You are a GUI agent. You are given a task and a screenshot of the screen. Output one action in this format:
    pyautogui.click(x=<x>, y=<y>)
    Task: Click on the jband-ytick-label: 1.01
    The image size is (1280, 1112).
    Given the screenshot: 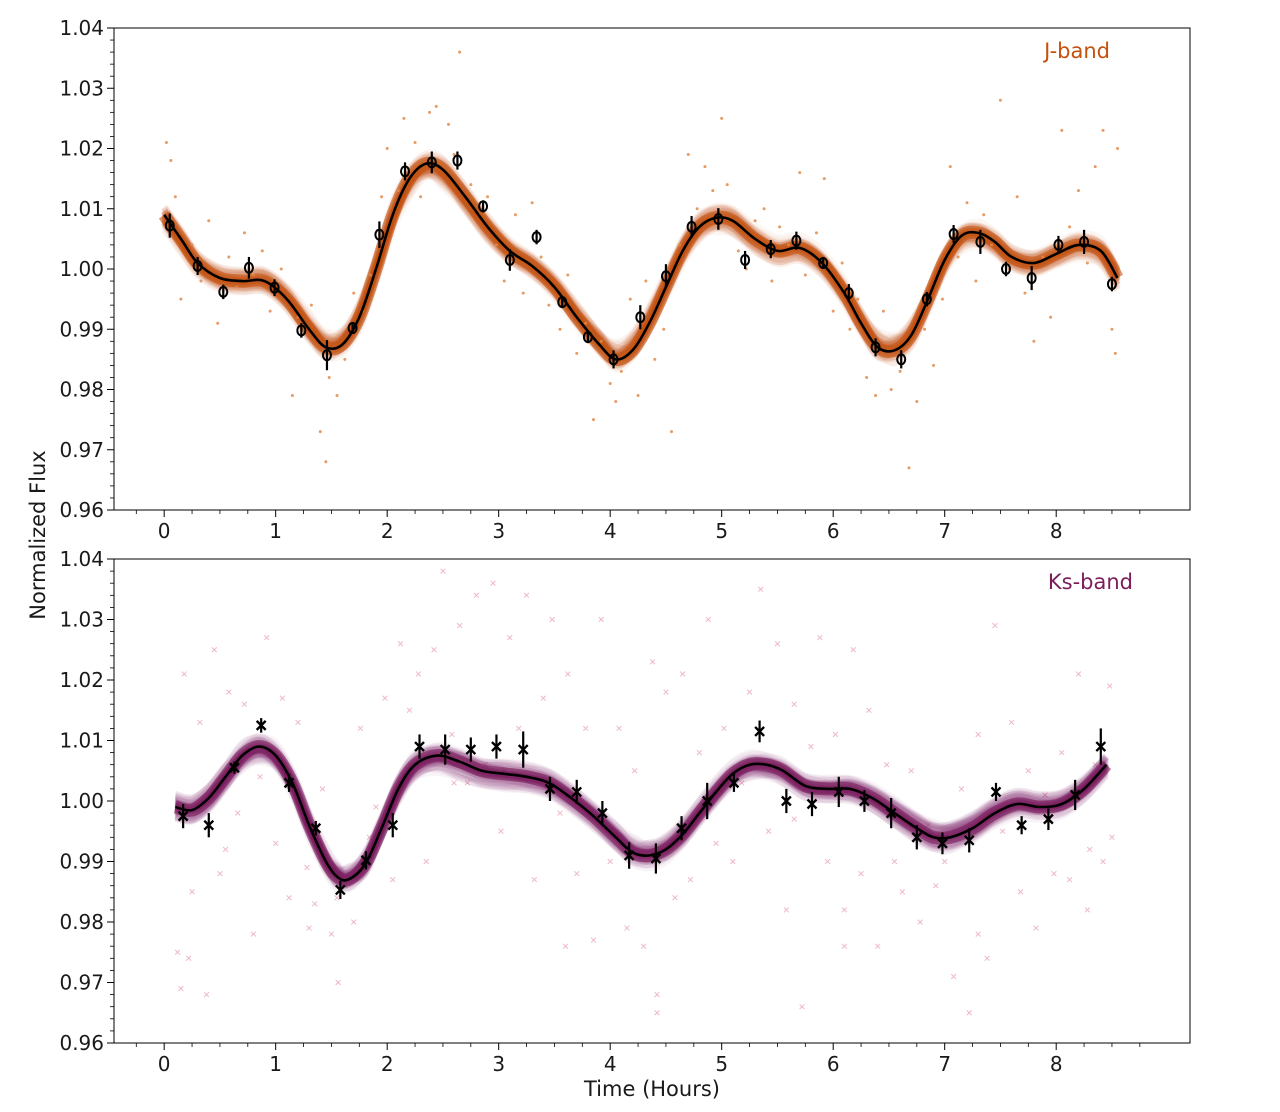 What is the action you would take?
    pyautogui.click(x=81, y=209)
    